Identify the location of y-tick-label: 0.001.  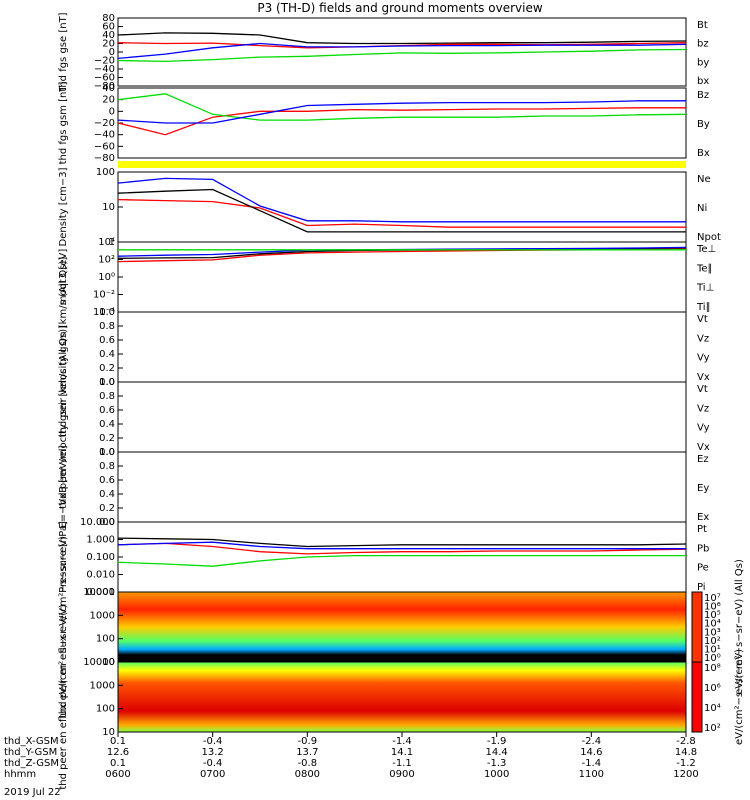
(100, 592).